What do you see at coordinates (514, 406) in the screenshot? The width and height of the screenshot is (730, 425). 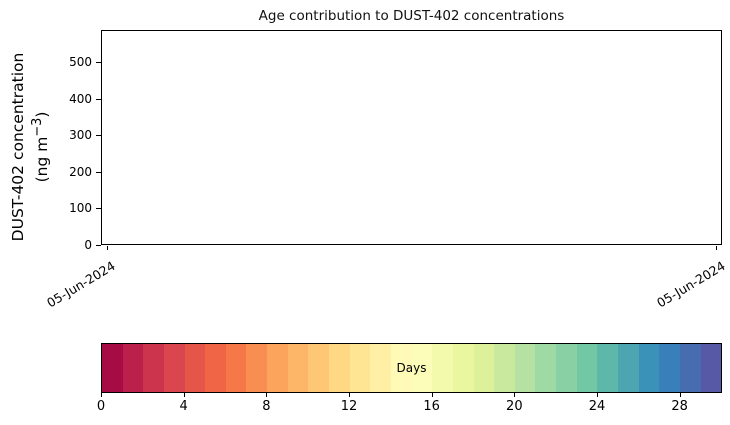 I see `colorbar-tick-label: 20` at bounding box center [514, 406].